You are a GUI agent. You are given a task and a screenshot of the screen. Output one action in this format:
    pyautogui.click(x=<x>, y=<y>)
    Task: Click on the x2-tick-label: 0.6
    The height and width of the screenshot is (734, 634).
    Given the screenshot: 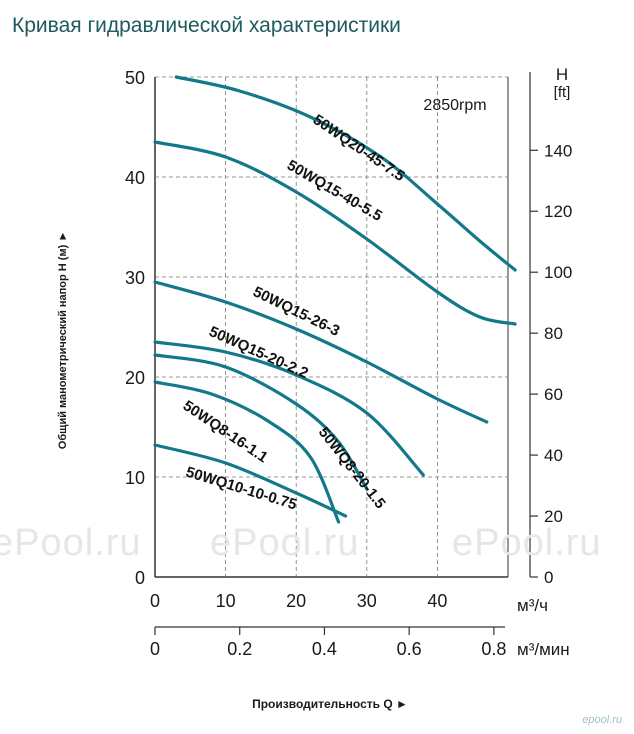 What is the action you would take?
    pyautogui.click(x=409, y=649)
    